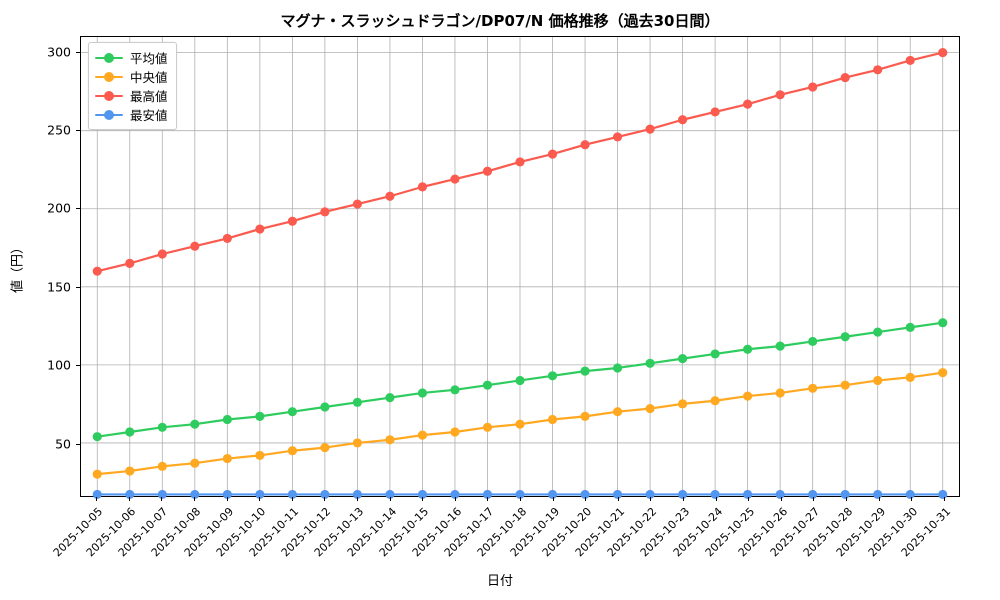 The height and width of the screenshot is (600, 1000). I want to click on chart-legend: 平均値 中央値 最高値 最安値, so click(132, 86).